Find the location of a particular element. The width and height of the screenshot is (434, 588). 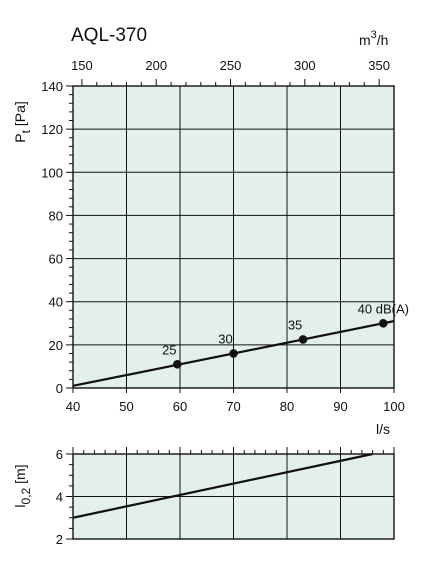

sound-level-label: 40 dB(A) is located at coordinates (383, 308).